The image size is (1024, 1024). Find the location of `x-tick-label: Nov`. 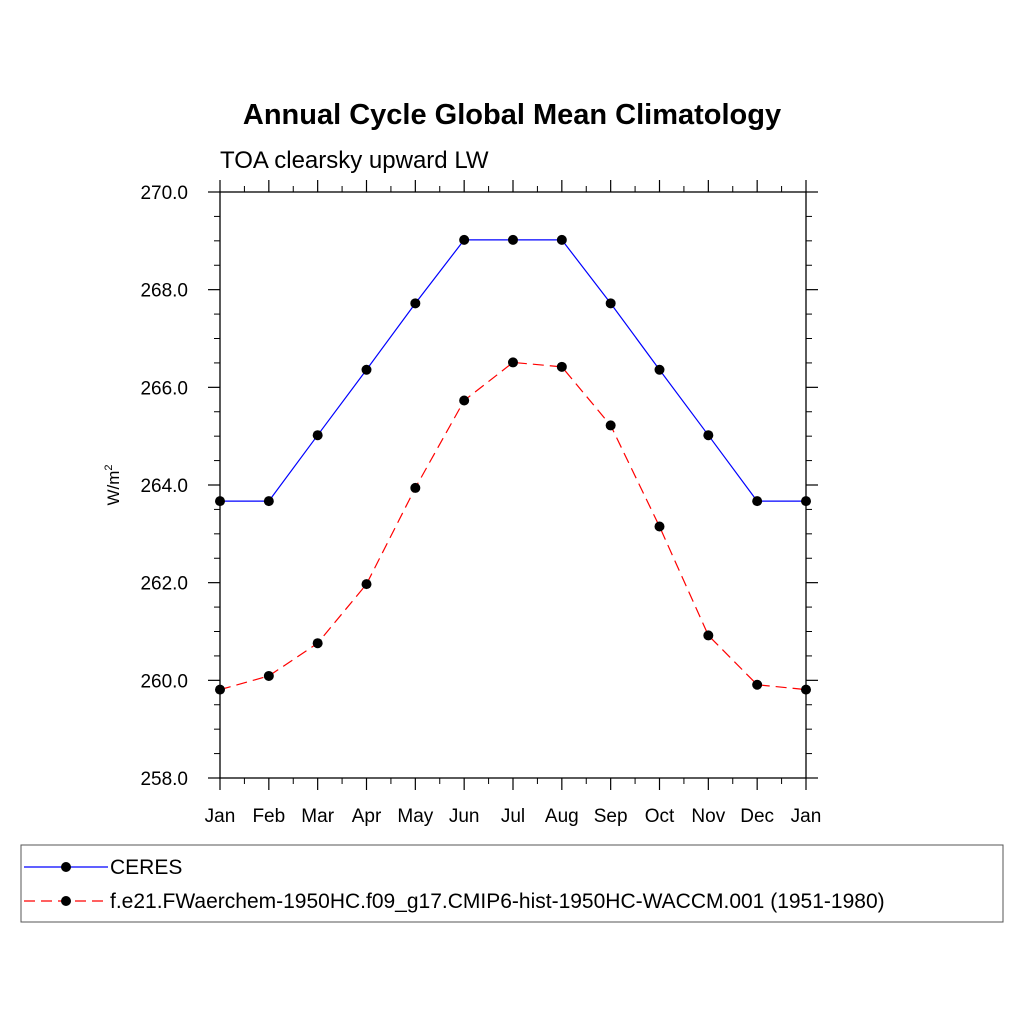

x-tick-label: Nov is located at coordinates (708, 816).